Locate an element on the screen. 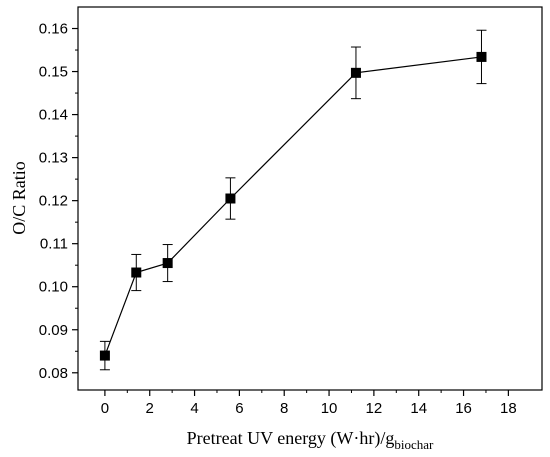 The height and width of the screenshot is (457, 550). x-tick-label-16: 16 is located at coordinates (463, 408).